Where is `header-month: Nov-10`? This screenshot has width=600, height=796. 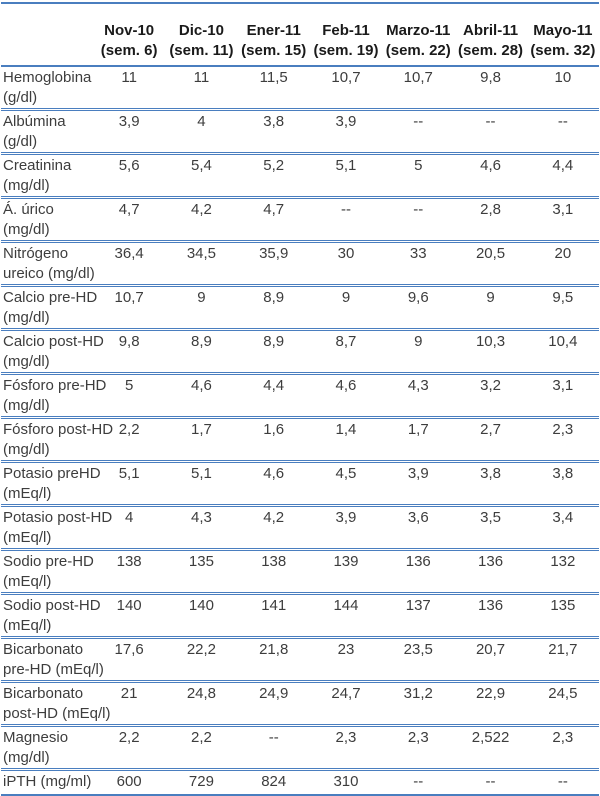 header-month: Nov-10 is located at coordinates (129, 30).